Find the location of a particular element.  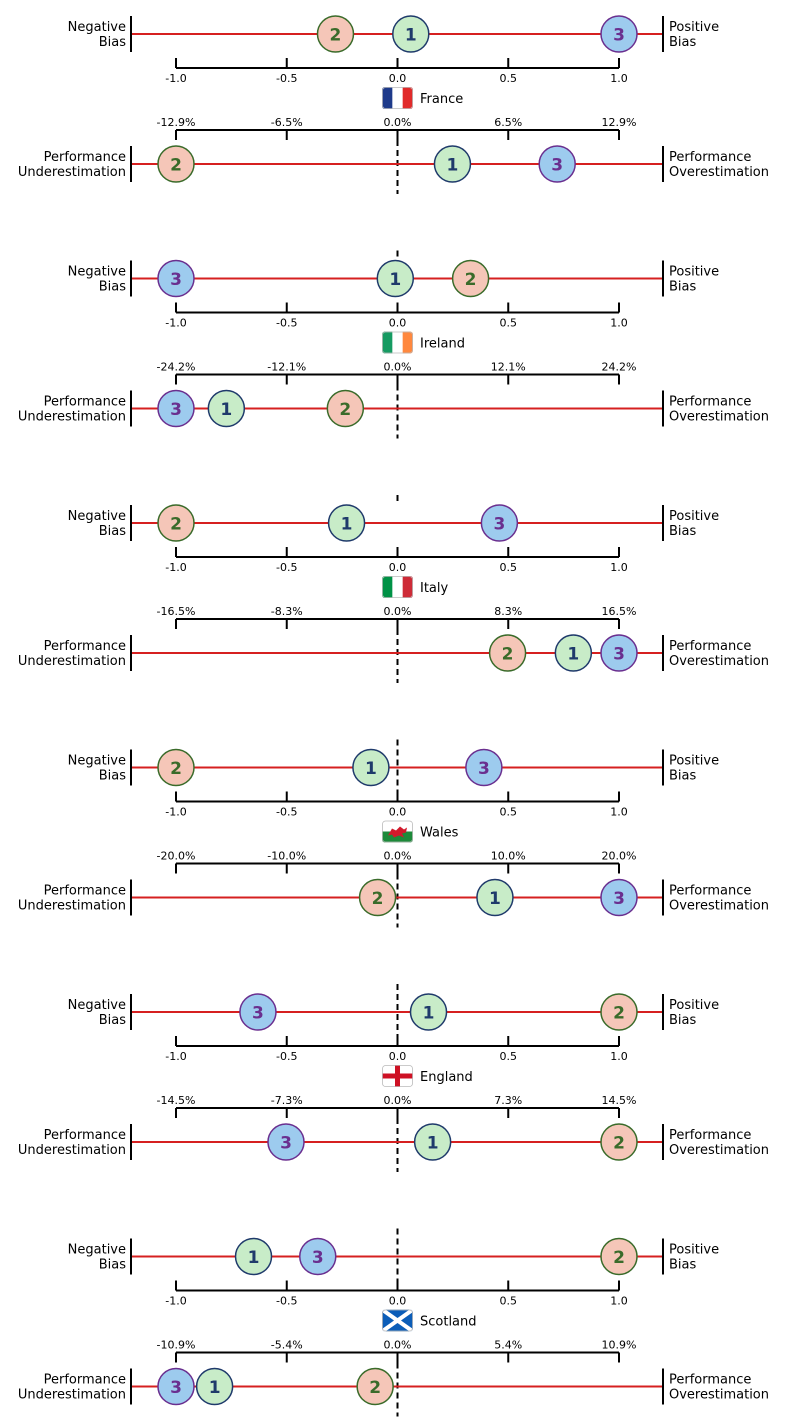

england-flag-icon is located at coordinates (397, 1076).